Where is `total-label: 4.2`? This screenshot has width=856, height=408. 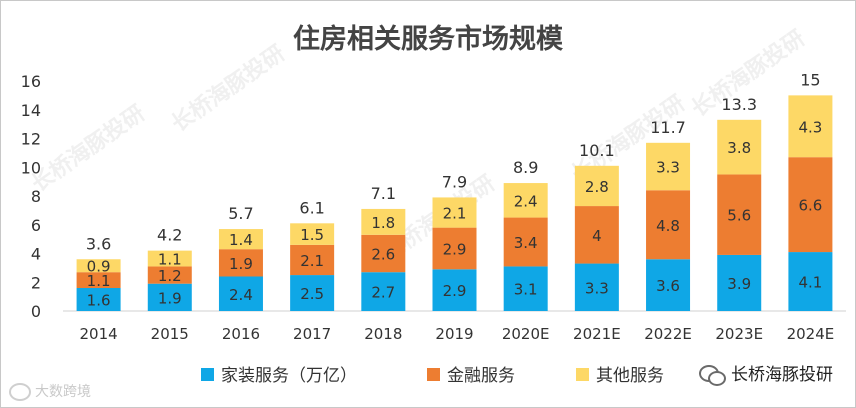 total-label: 4.2 is located at coordinates (169, 235).